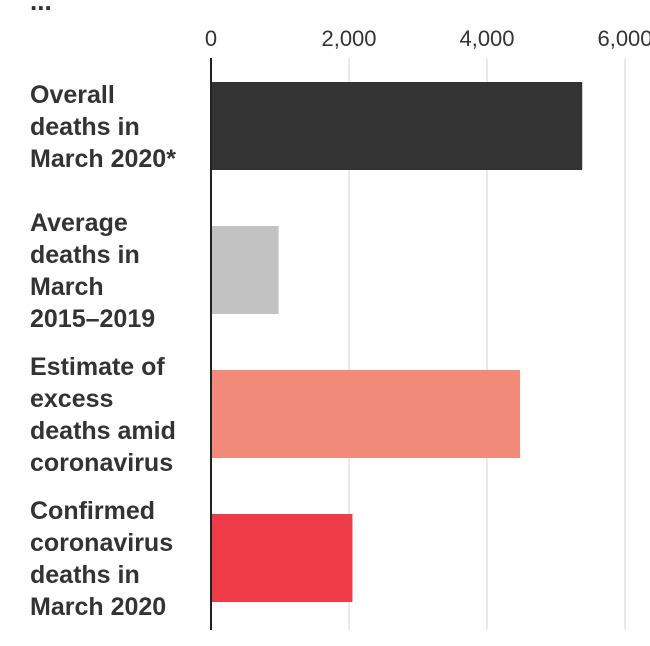  What do you see at coordinates (98, 607) in the screenshot?
I see `category-label-line: March 2020` at bounding box center [98, 607].